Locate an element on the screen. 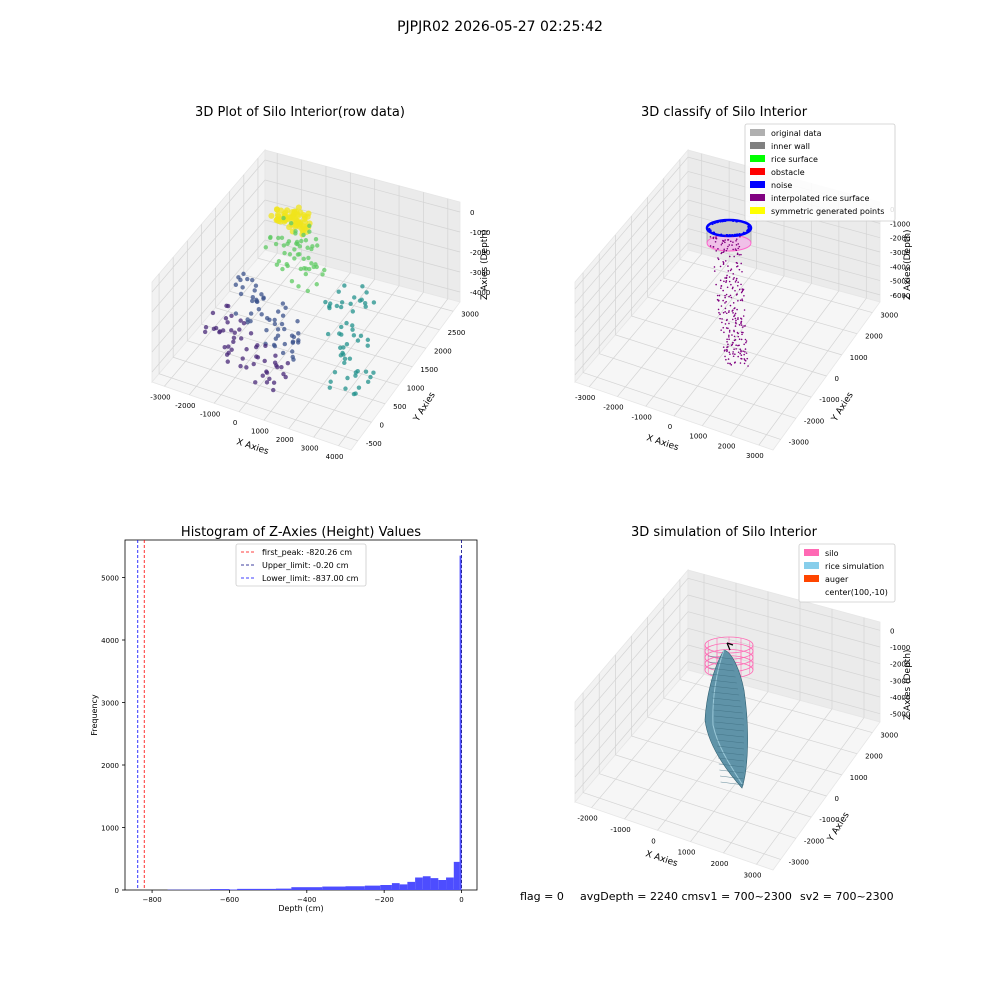 The height and width of the screenshot is (1000, 1000). panel4-x-tick-label: 2000 is located at coordinates (720, 864).